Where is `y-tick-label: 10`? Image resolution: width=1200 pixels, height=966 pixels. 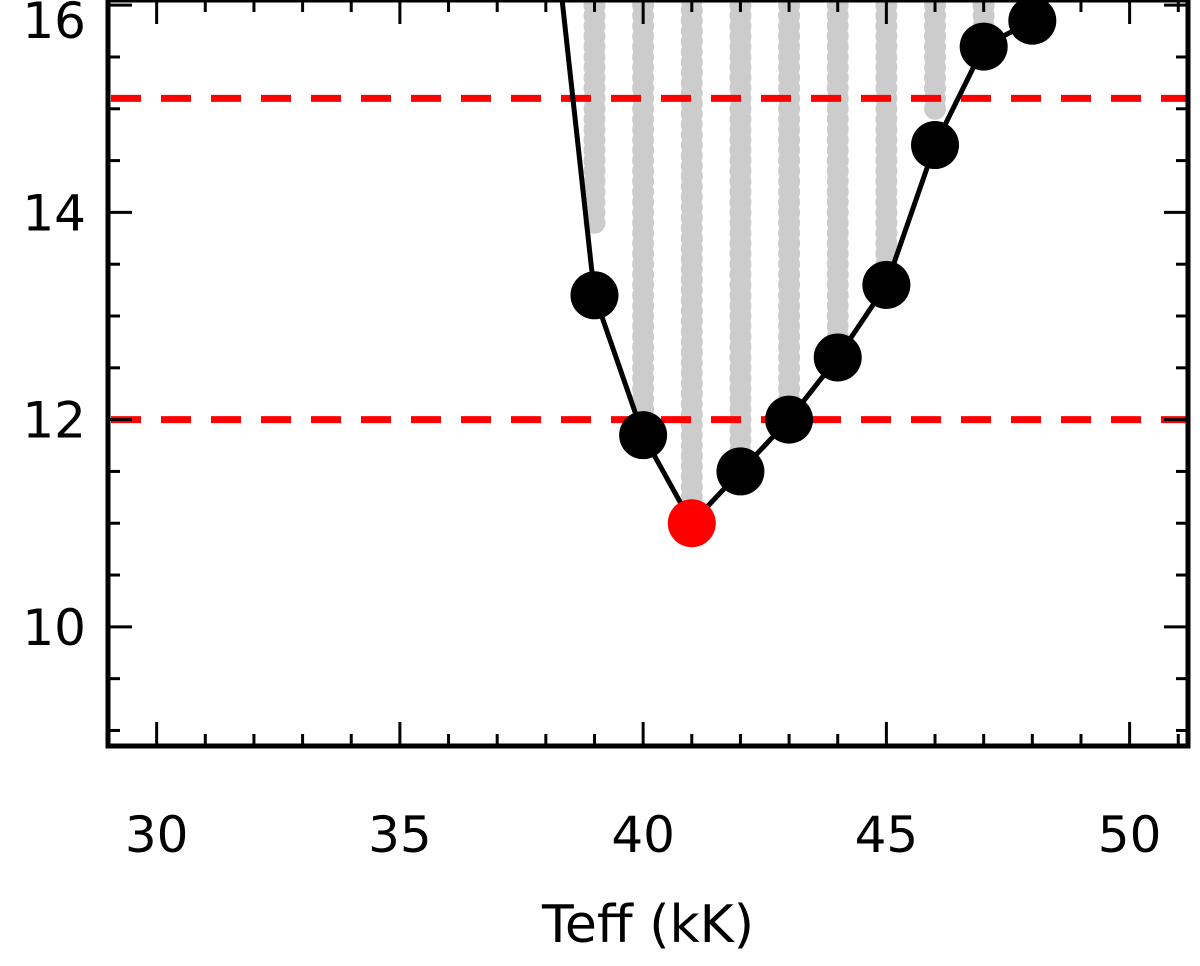 y-tick-label: 10 is located at coordinates (54, 628).